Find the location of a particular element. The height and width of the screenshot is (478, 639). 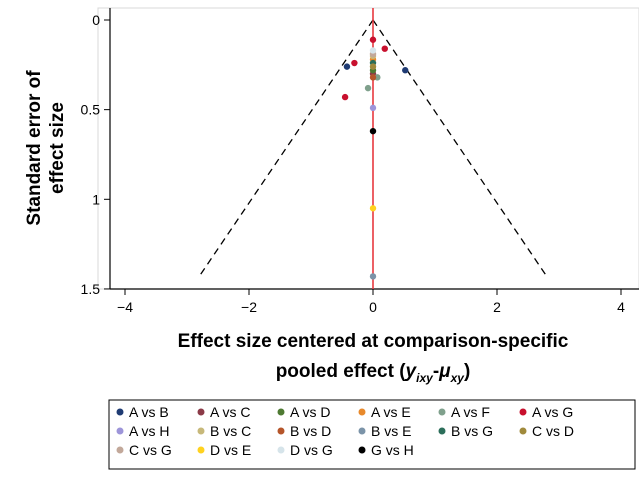

data-points is located at coordinates (375, 158).